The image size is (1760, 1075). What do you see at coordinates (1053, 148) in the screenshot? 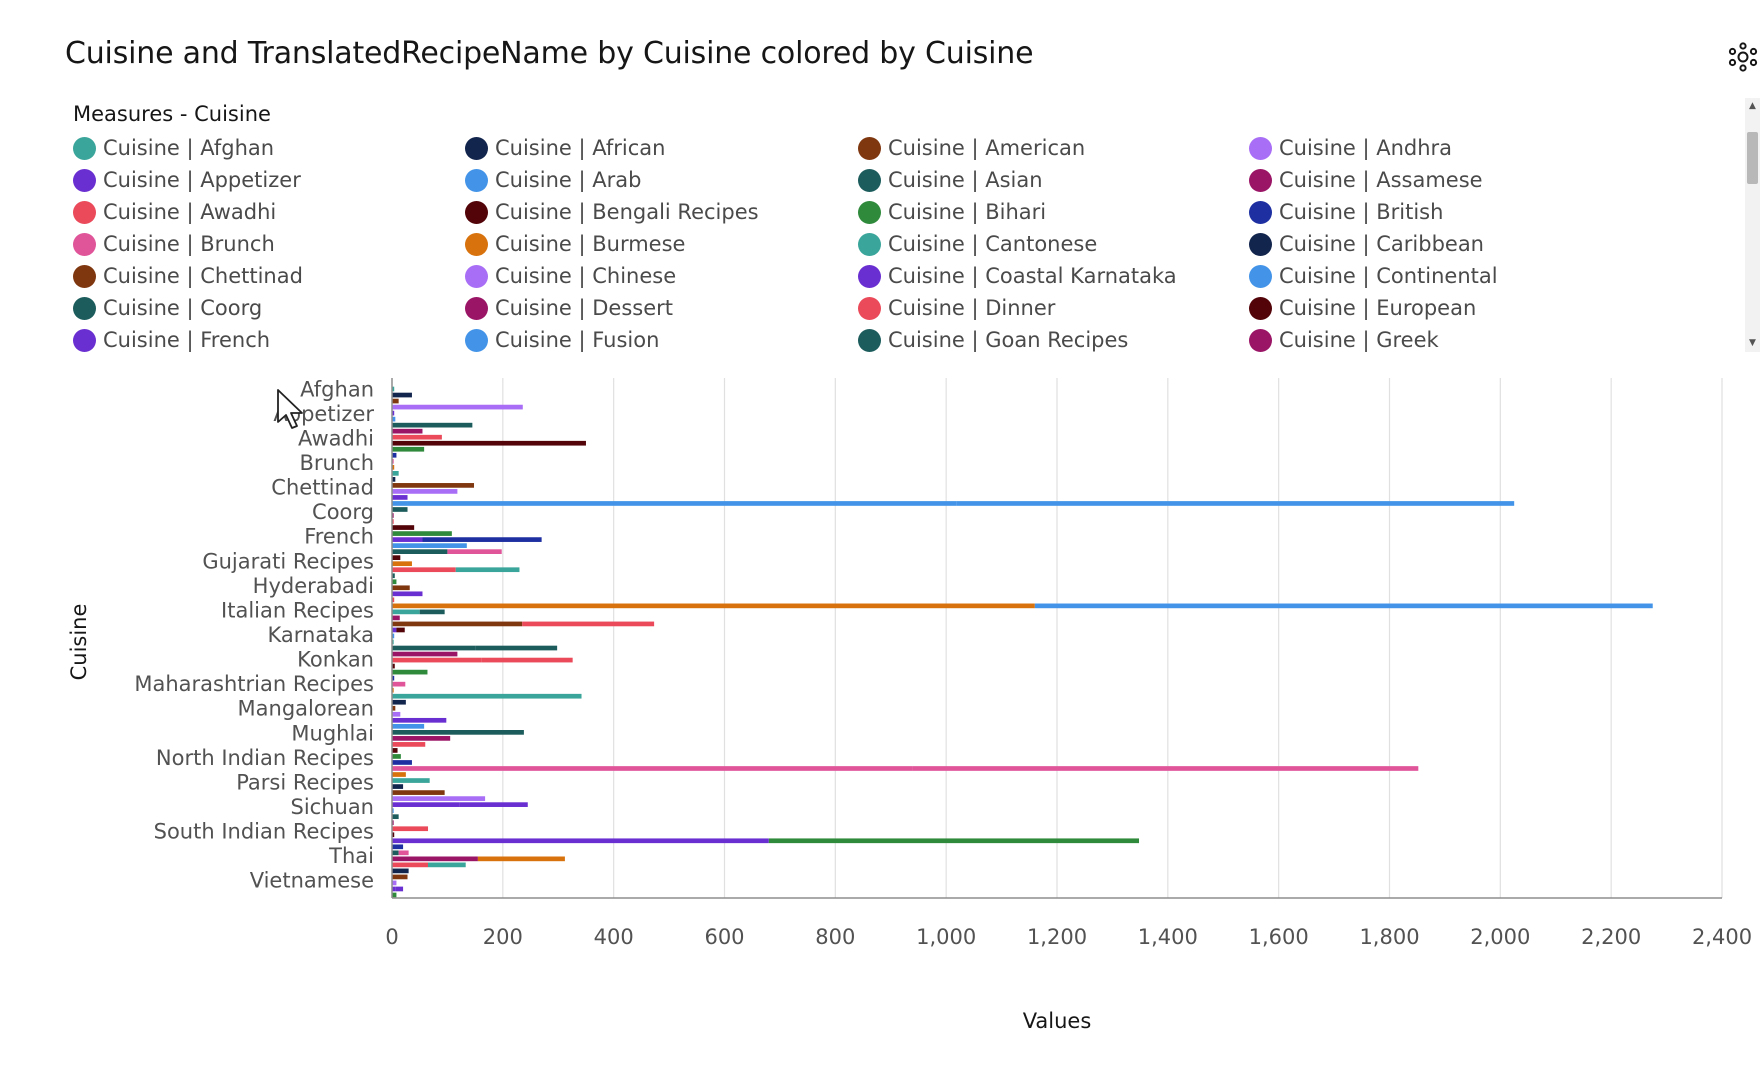
I see `legend-item: Cuisine | American` at bounding box center [1053, 148].